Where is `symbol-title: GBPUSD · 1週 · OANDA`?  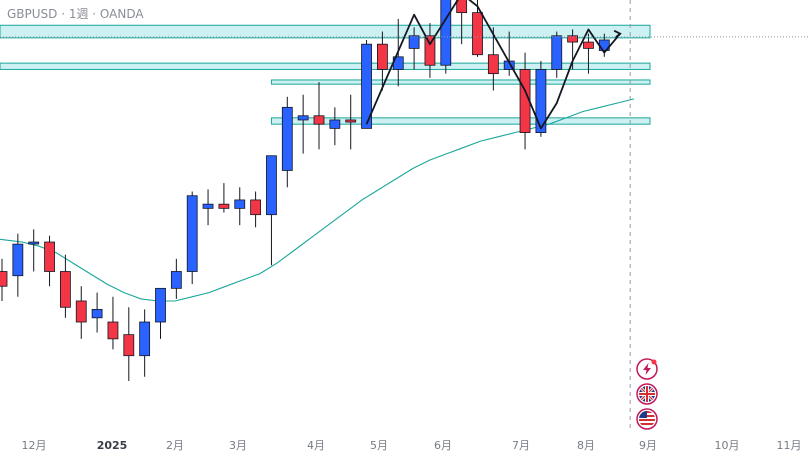 symbol-title: GBPUSD · 1週 · OANDA is located at coordinates (75, 14).